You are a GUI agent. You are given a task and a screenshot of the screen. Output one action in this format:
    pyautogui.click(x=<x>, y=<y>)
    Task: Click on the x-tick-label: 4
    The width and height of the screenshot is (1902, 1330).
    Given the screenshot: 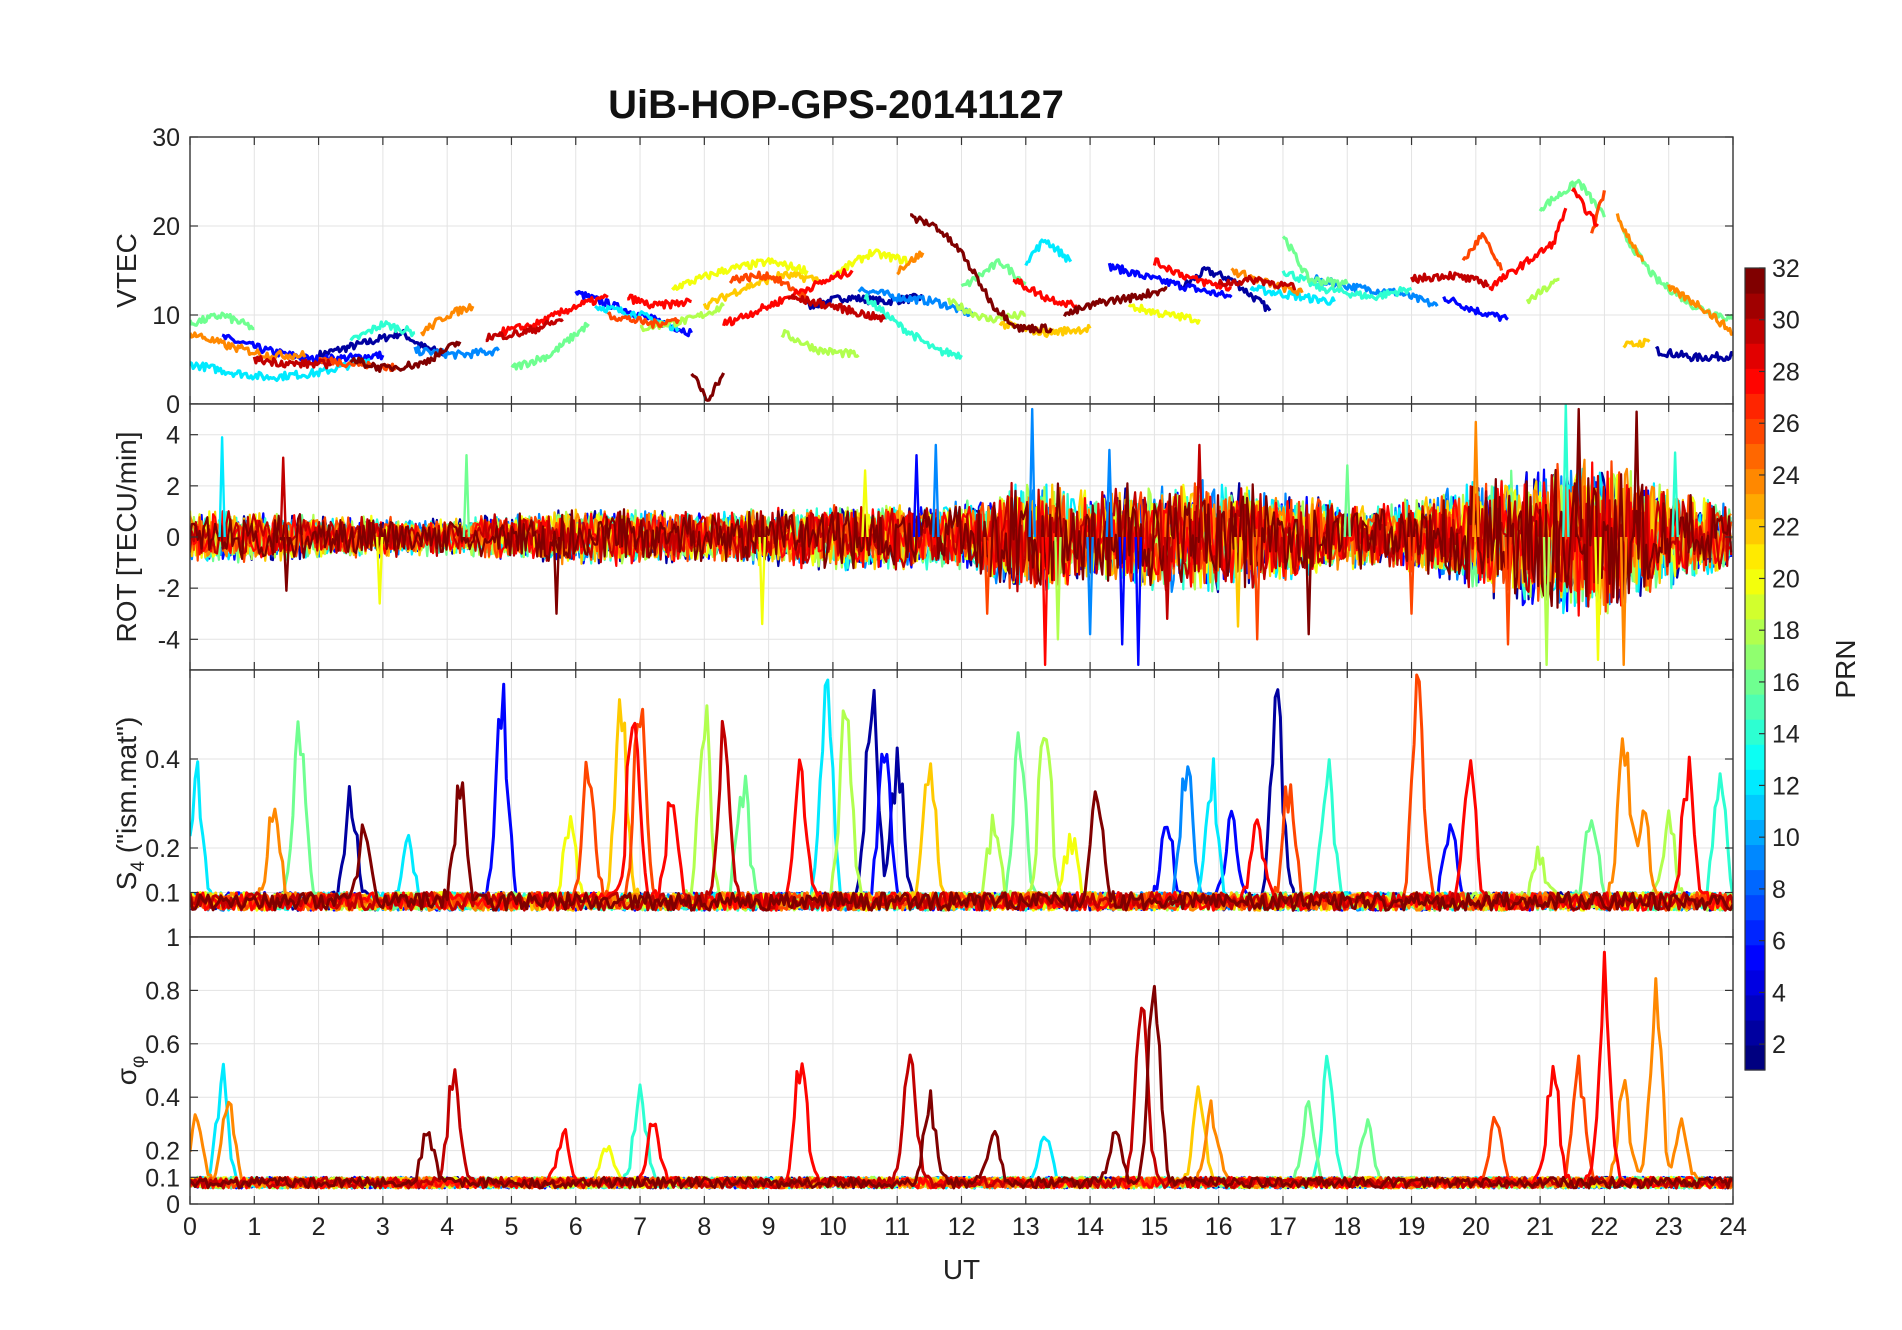 What is the action you would take?
    pyautogui.click(x=447, y=1227)
    